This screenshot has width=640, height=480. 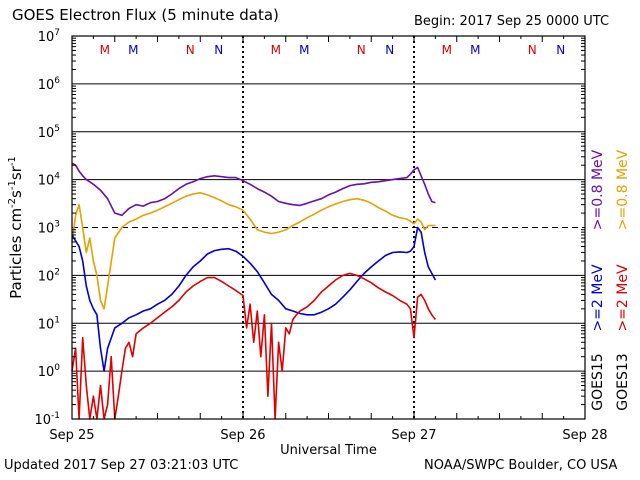 What do you see at coordinates (121, 465) in the screenshot?
I see `updated-timestamp: Updated 2017 Sep 27 03:21:03 UTC` at bounding box center [121, 465].